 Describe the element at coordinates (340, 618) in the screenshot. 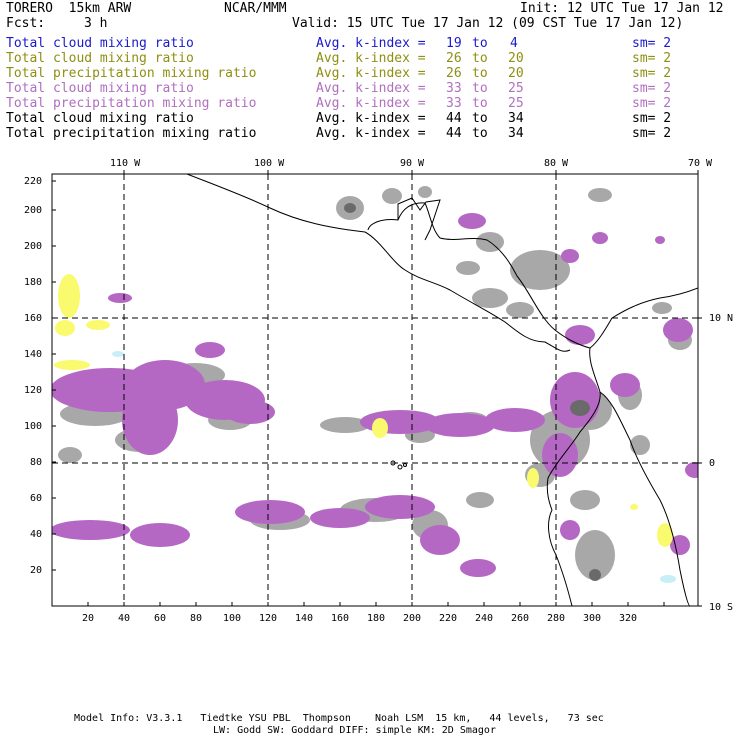

I see `x-tick-label: 160` at that location.